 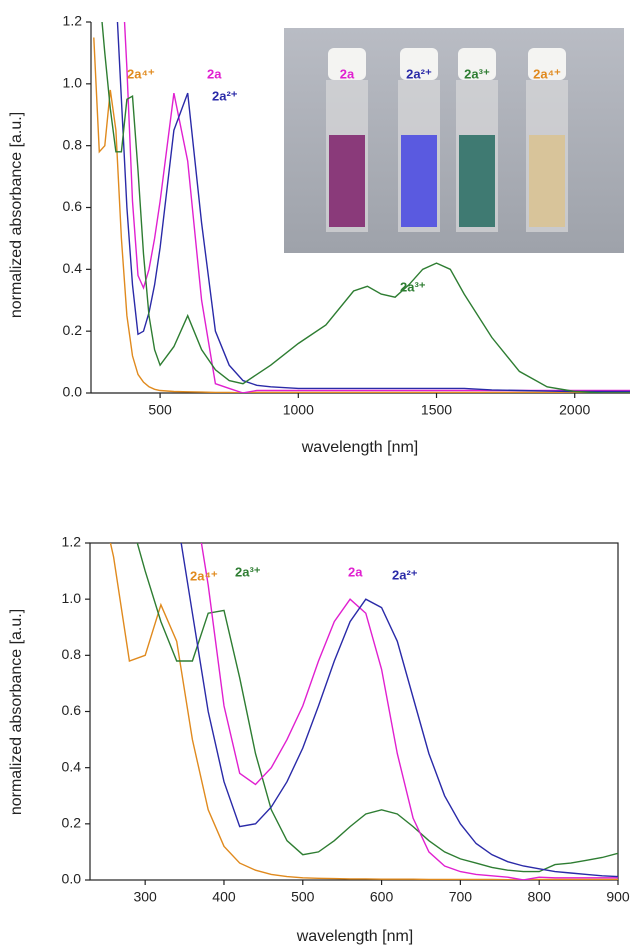 I want to click on x-tick-label: 600, so click(x=382, y=897).